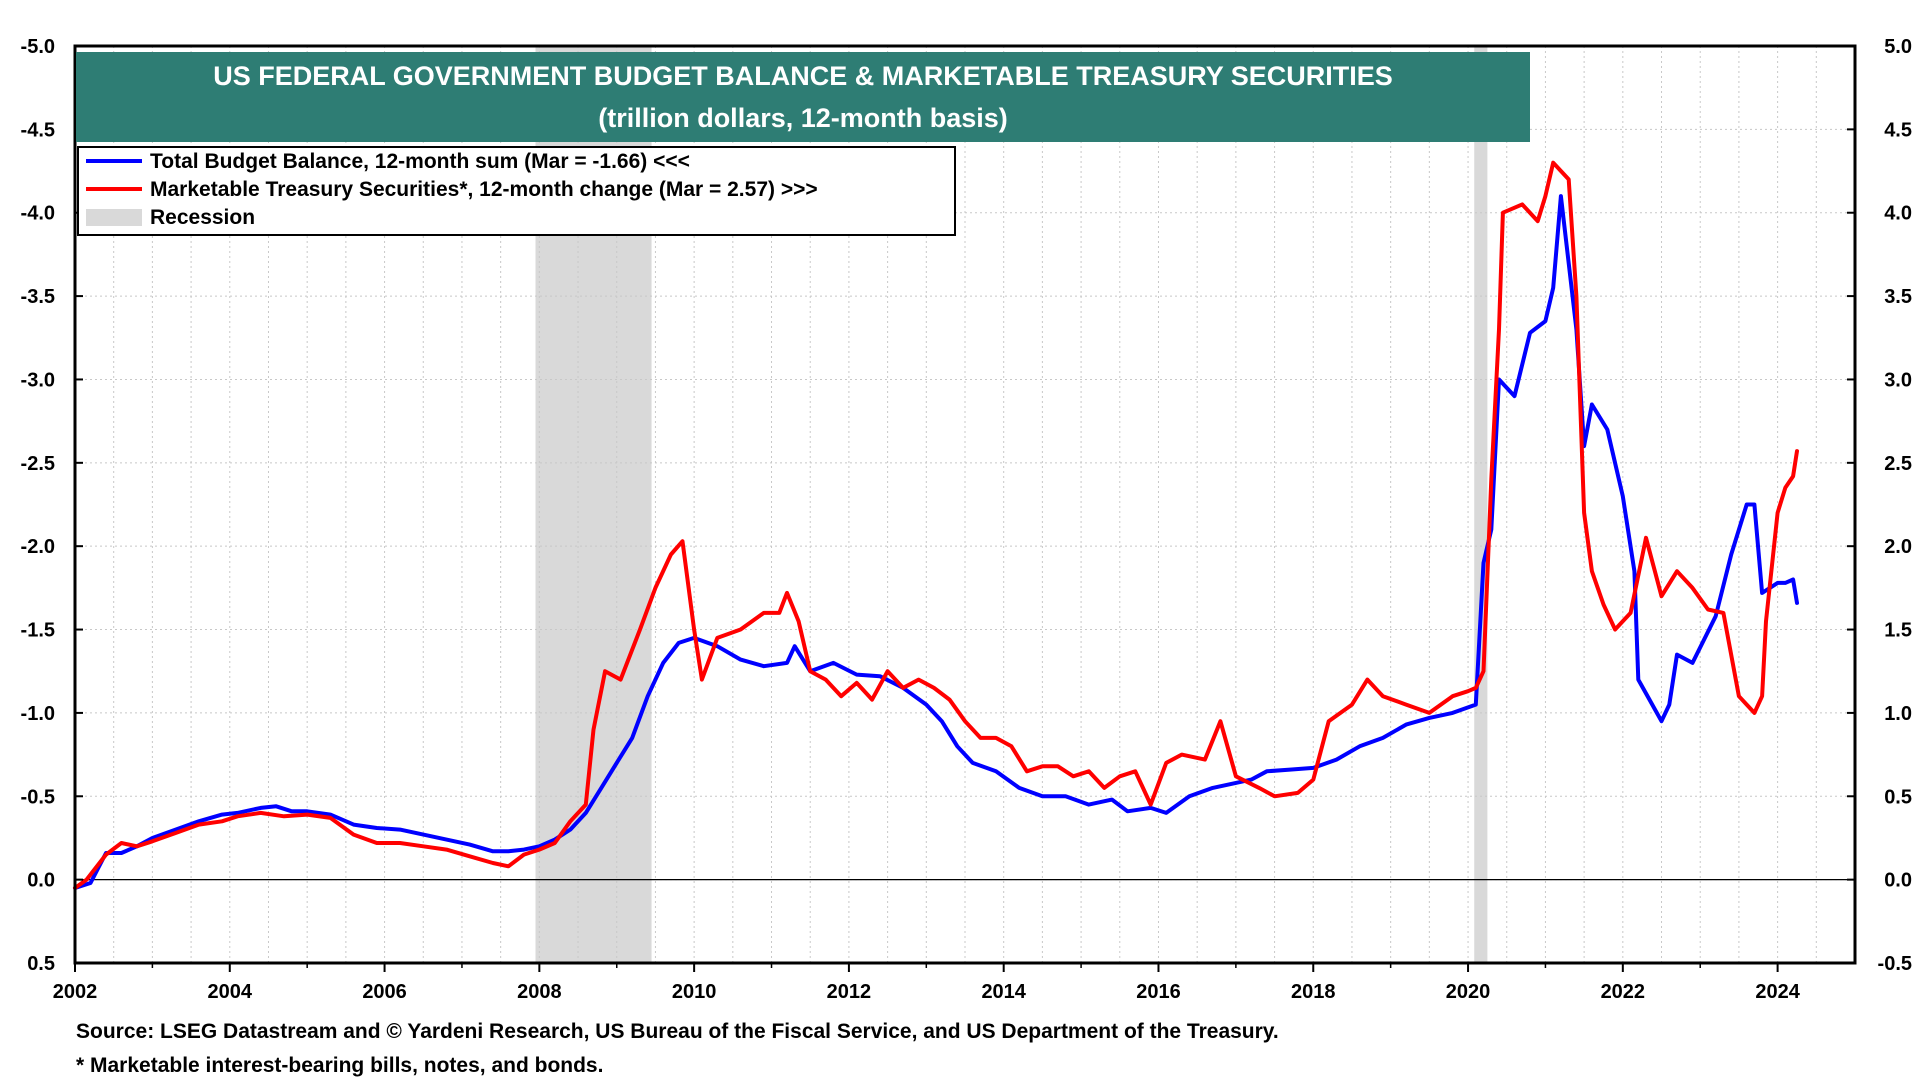 The width and height of the screenshot is (1920, 1085). What do you see at coordinates (1003, 992) in the screenshot?
I see `x-axis-tick-label: 2014` at bounding box center [1003, 992].